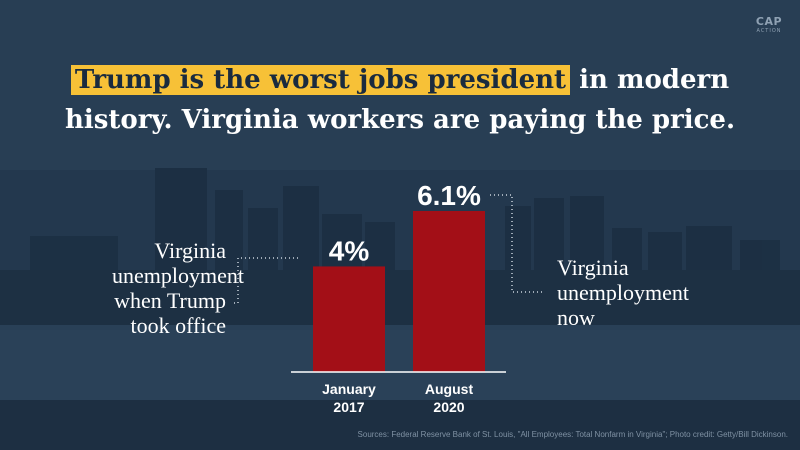 The width and height of the screenshot is (800, 450). I want to click on left-annotation-line: unemployment, so click(178, 275).